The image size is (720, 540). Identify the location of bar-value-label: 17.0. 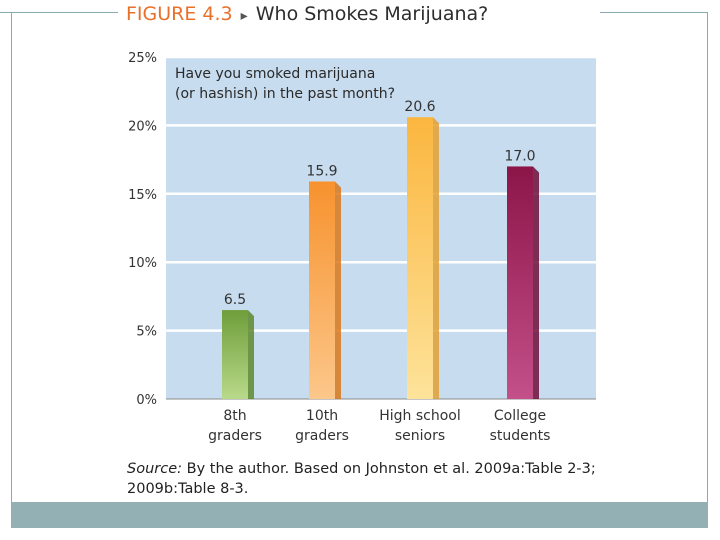
(519, 156).